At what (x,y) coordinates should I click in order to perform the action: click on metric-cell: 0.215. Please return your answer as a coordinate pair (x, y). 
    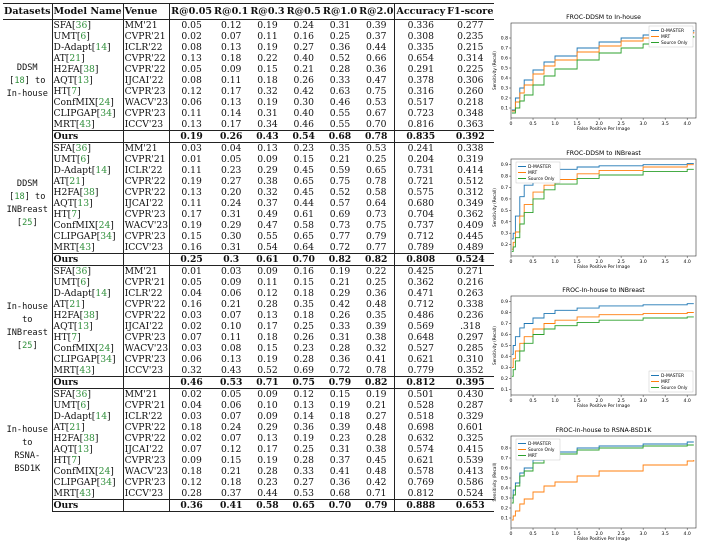
    Looking at the image, I should click on (470, 47).